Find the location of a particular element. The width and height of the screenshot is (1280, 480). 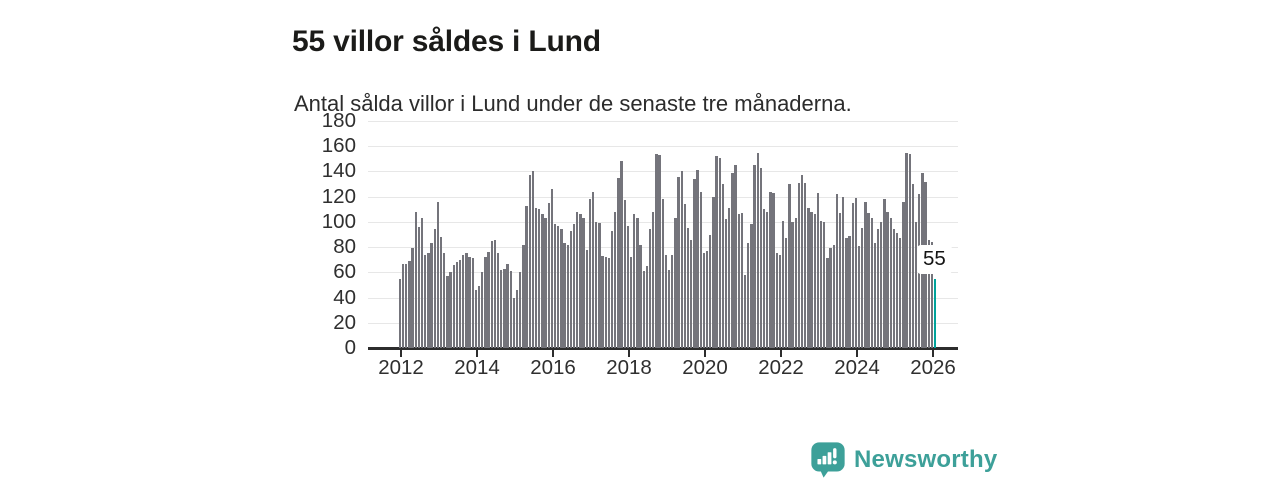

gridline is located at coordinates (663, 197).